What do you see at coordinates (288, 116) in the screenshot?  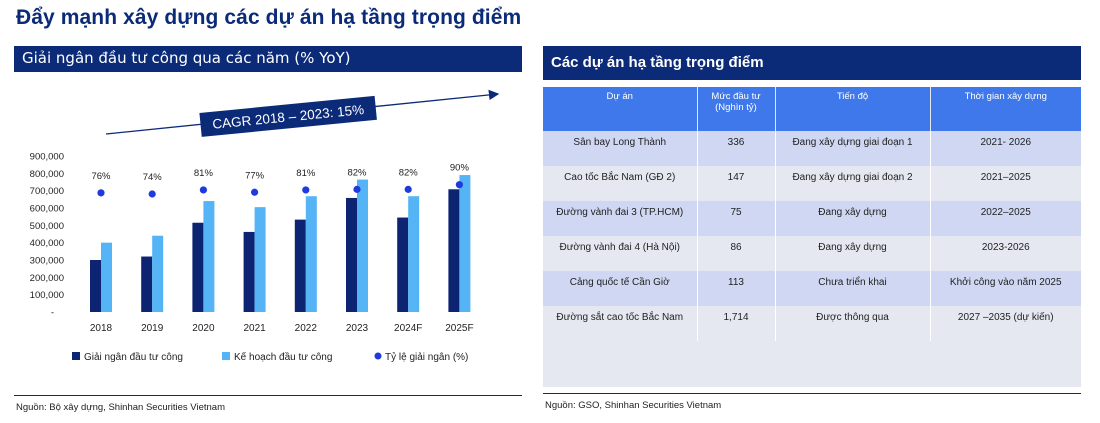 I see `cagr-box: CAGR 2018 – 2023: 15%` at bounding box center [288, 116].